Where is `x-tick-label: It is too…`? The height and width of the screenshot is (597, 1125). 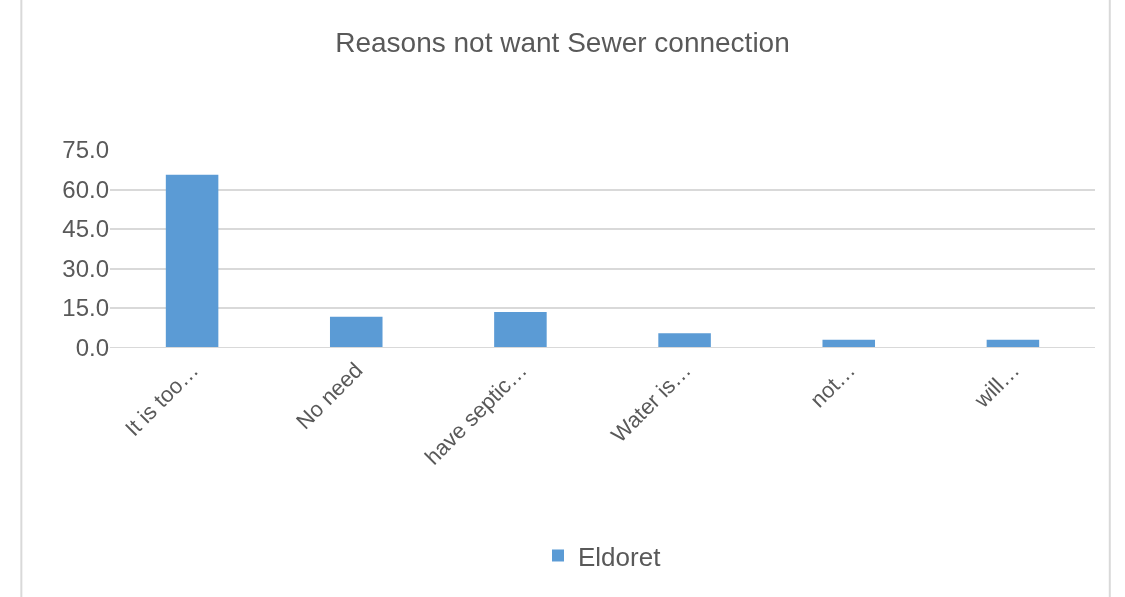 x-tick-label: It is too… is located at coordinates (162, 399).